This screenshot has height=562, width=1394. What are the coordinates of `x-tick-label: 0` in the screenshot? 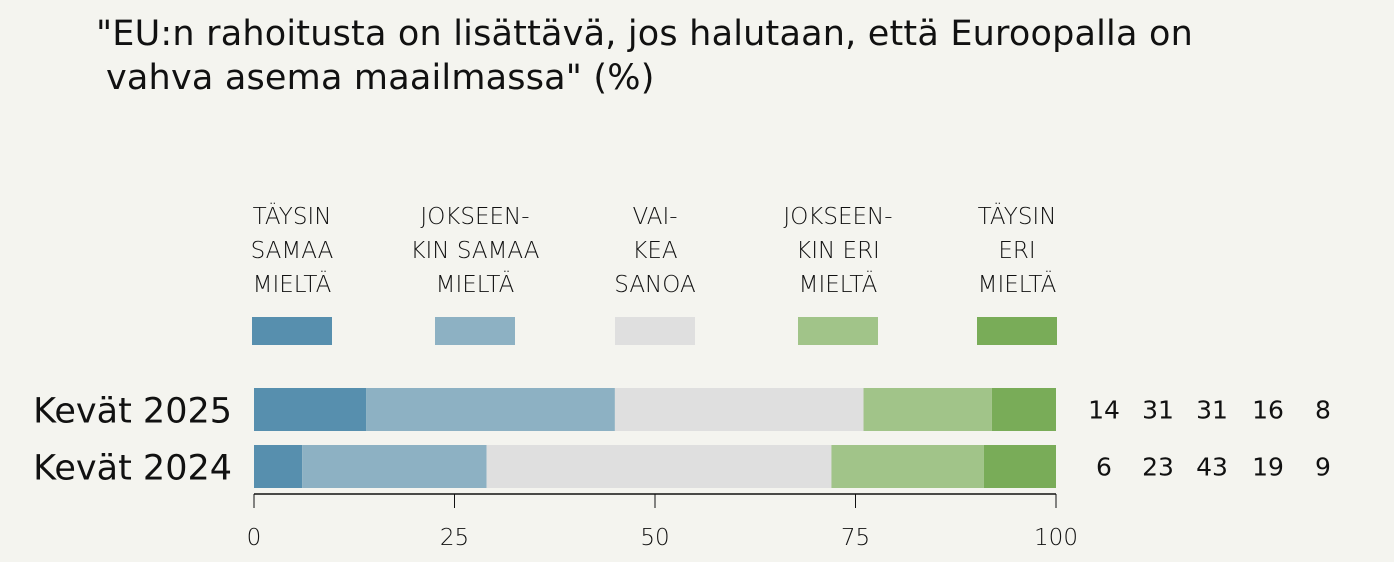 It's located at (254, 538).